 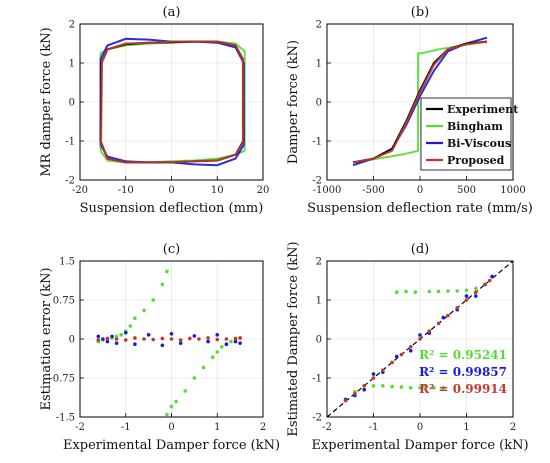 What do you see at coordinates (263, 190) in the screenshot?
I see `tick-label-x: 20` at bounding box center [263, 190].